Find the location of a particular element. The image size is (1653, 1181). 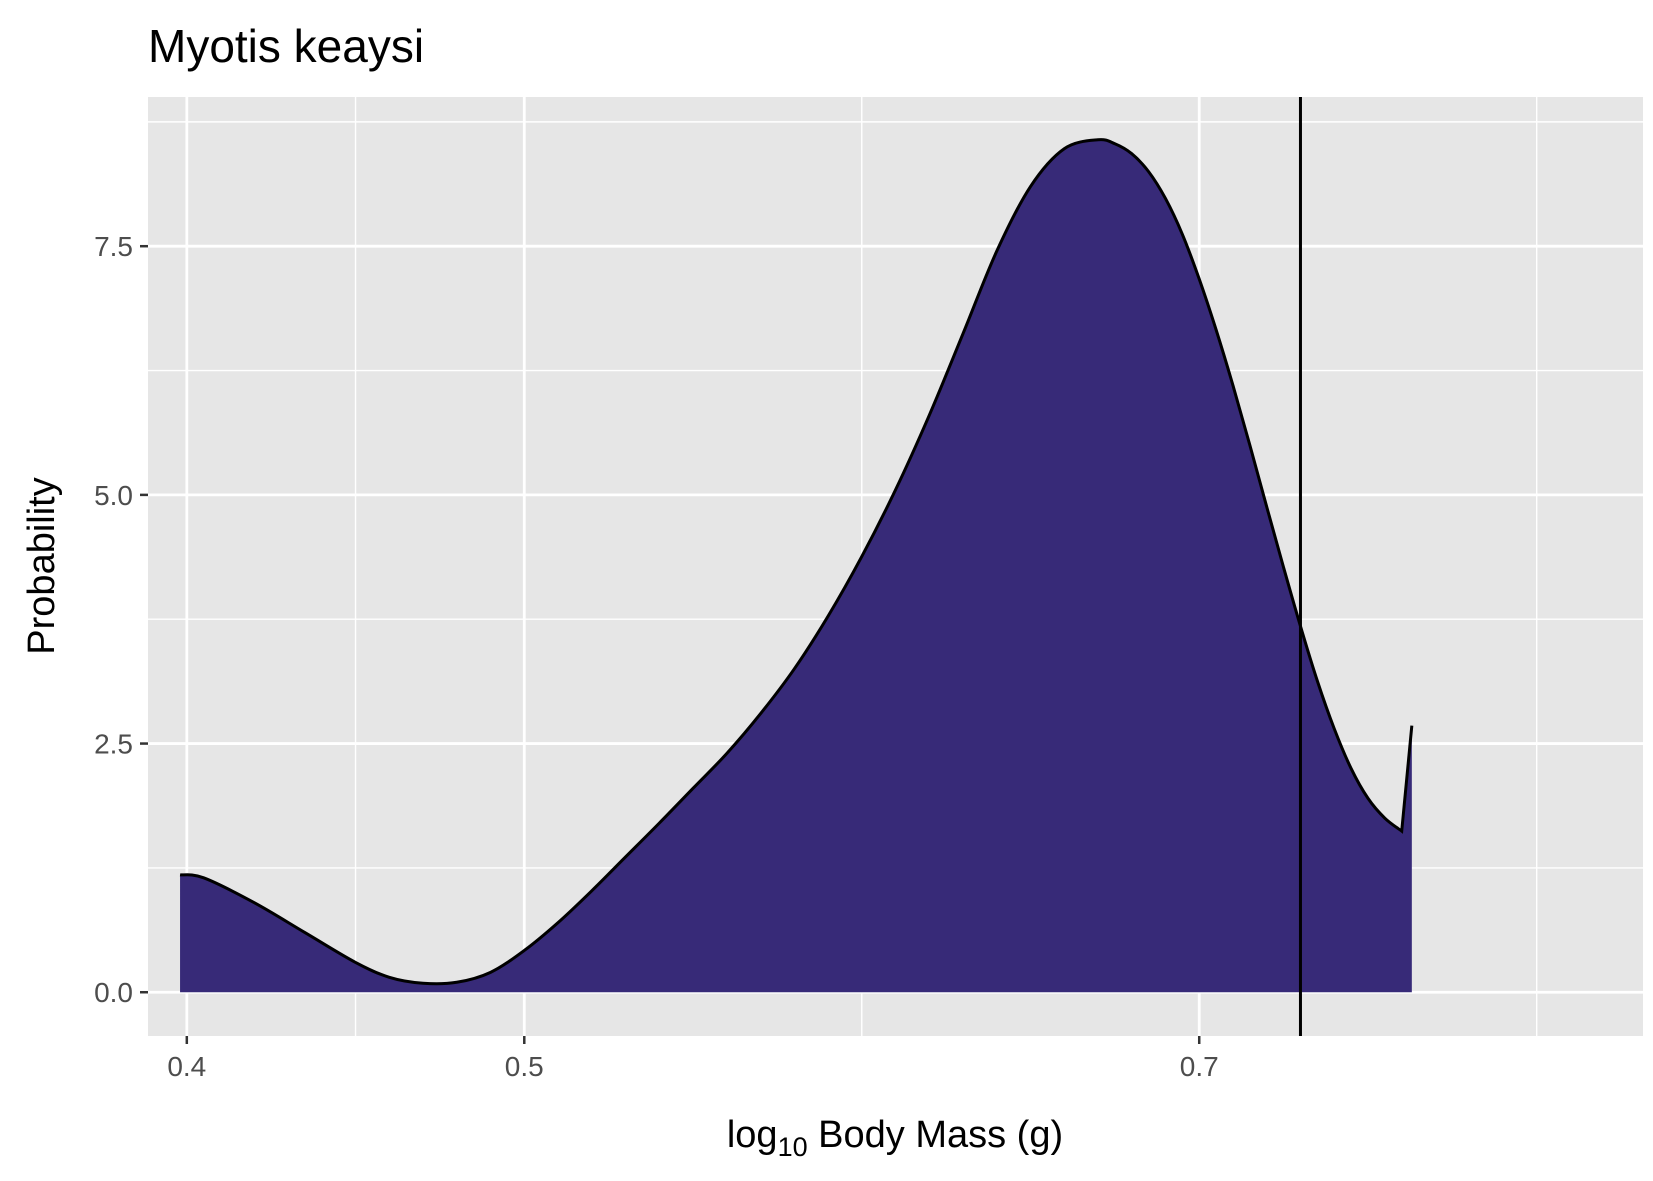

y-tick-label: 0.0 is located at coordinates (113, 992).